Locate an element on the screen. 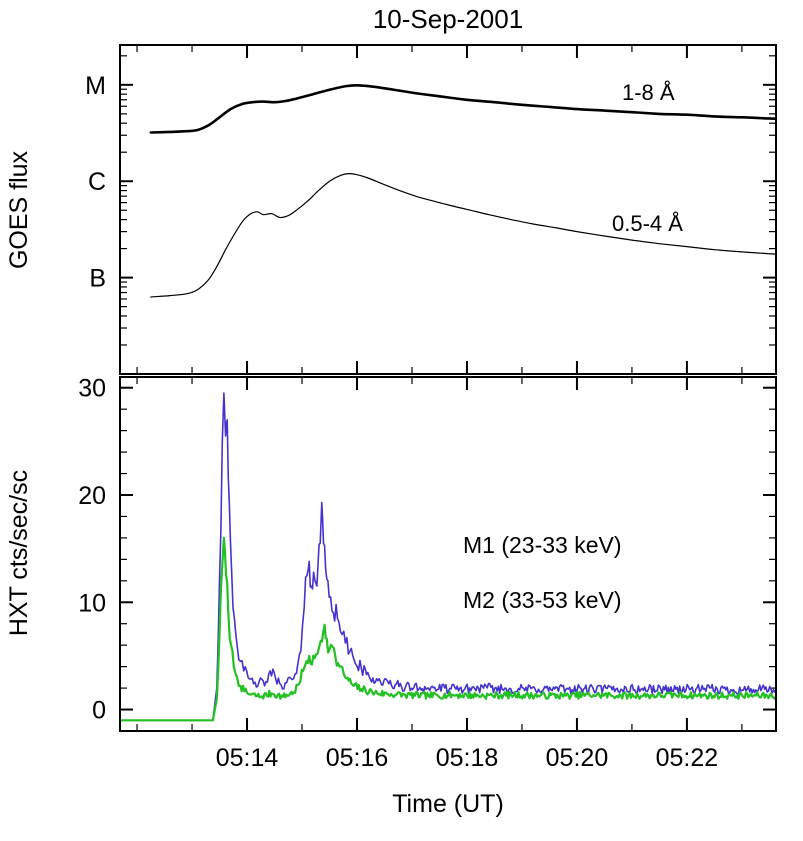 This screenshot has height=841, width=803. y-tick-label: 30 is located at coordinates (92, 389).